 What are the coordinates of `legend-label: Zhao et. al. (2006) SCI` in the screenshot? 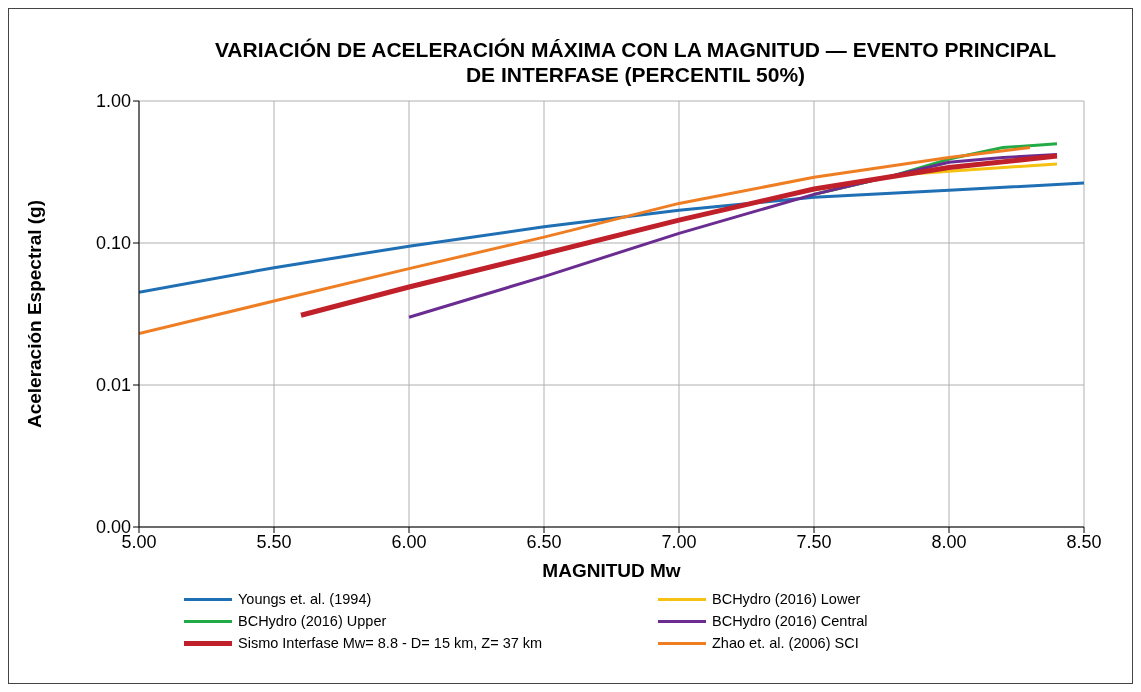 It's located at (785, 643).